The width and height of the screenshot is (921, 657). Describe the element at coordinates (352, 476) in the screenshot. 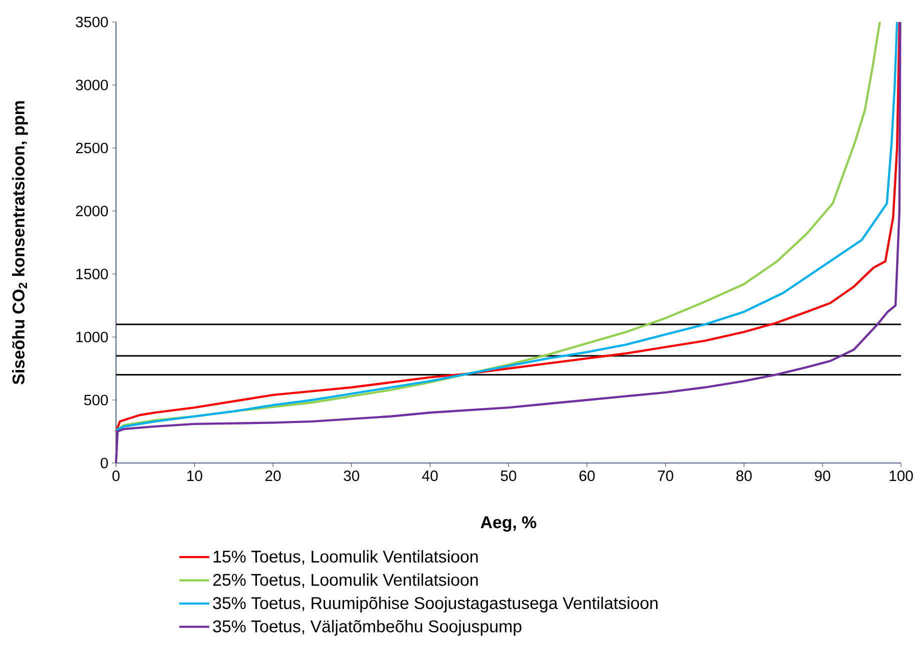

I see `x-tick-label: 30` at that location.